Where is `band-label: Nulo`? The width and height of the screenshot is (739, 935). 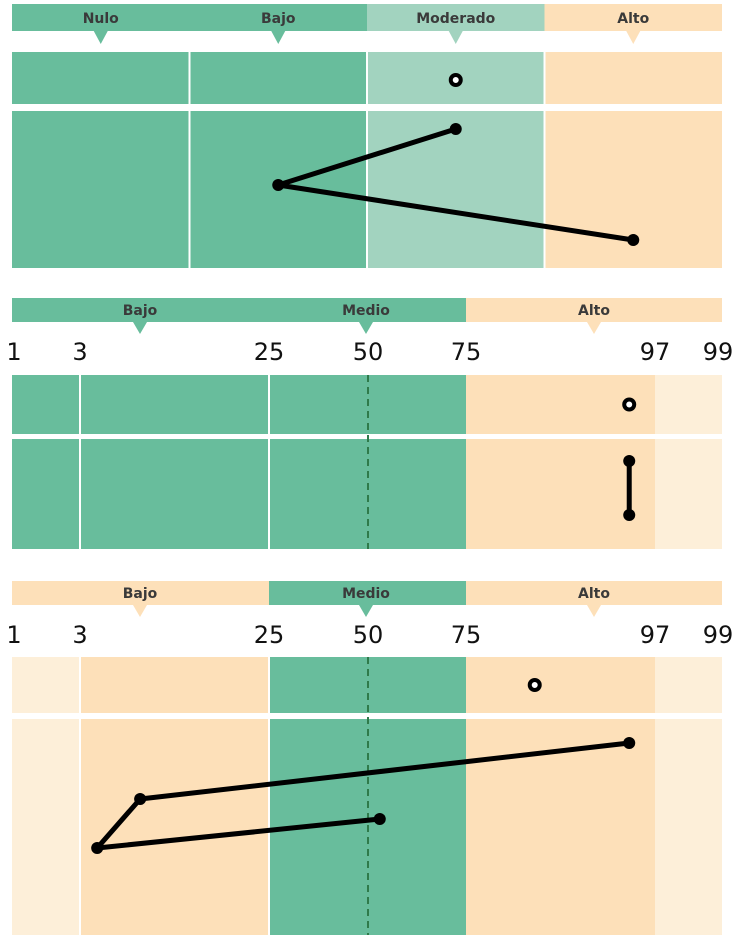
band-label: Nulo is located at coordinates (101, 19).